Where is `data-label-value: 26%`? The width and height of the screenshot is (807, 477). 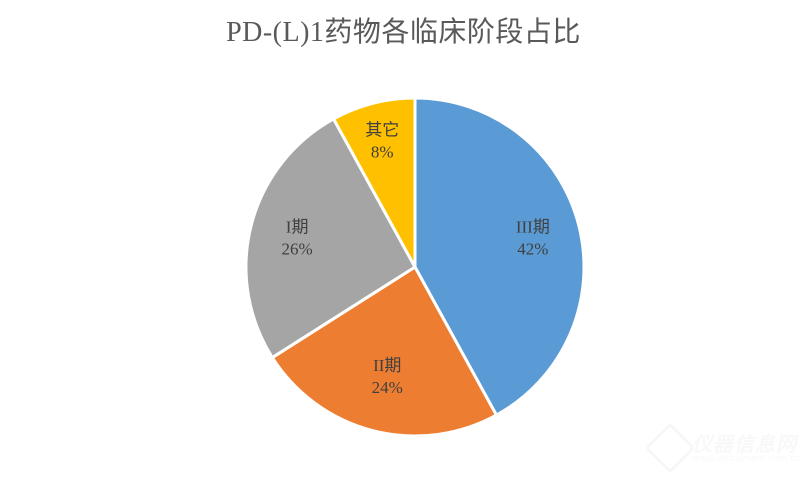 data-label-value: 26% is located at coordinates (297, 249).